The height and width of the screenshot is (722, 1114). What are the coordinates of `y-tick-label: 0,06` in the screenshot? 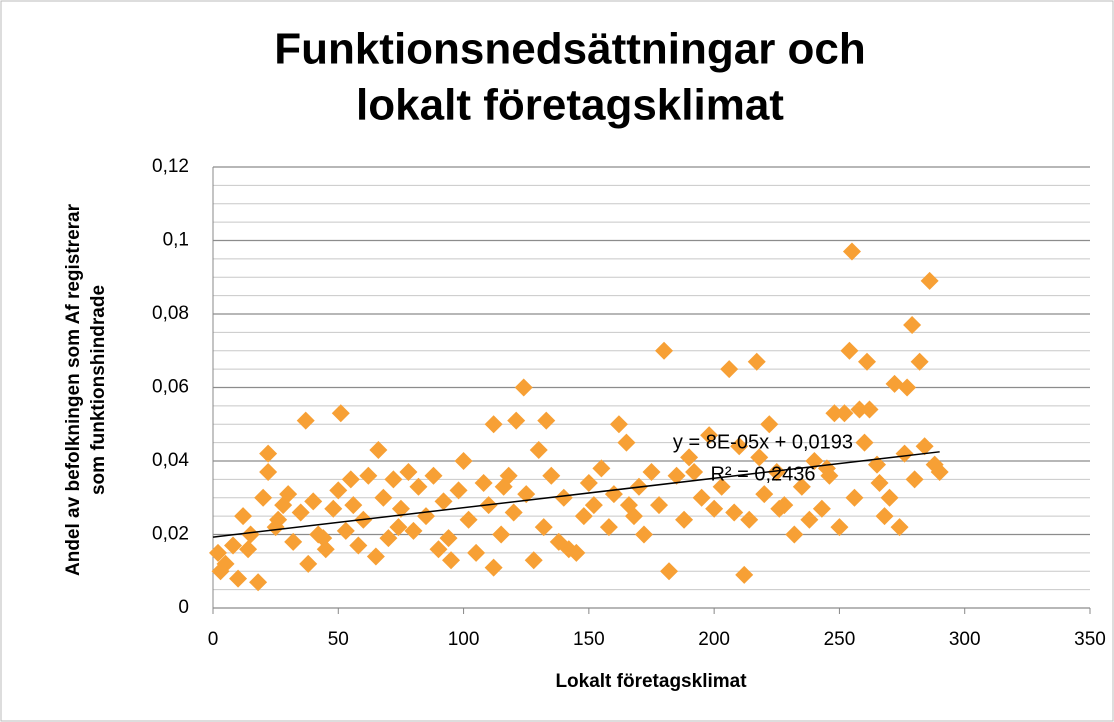 It's located at (170, 387).